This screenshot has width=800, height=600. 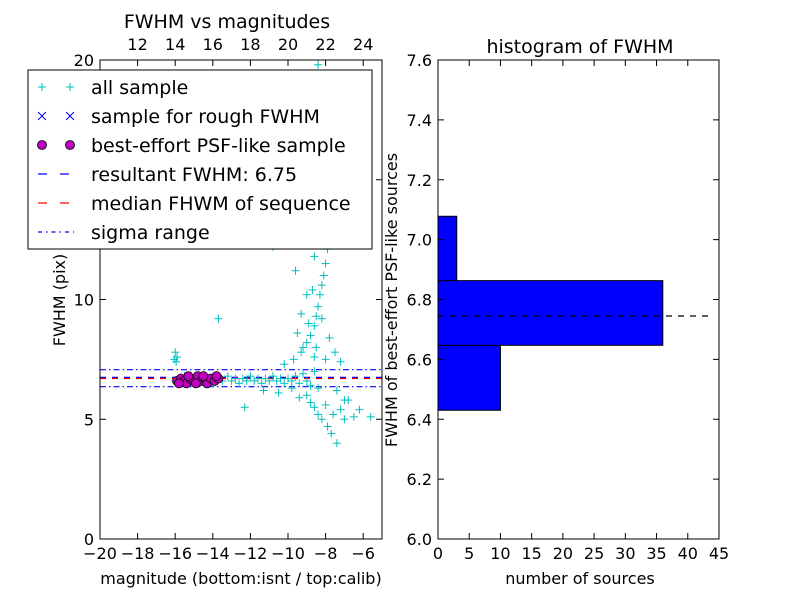 I want to click on histogram-xtick-label: 40, so click(x=688, y=553).